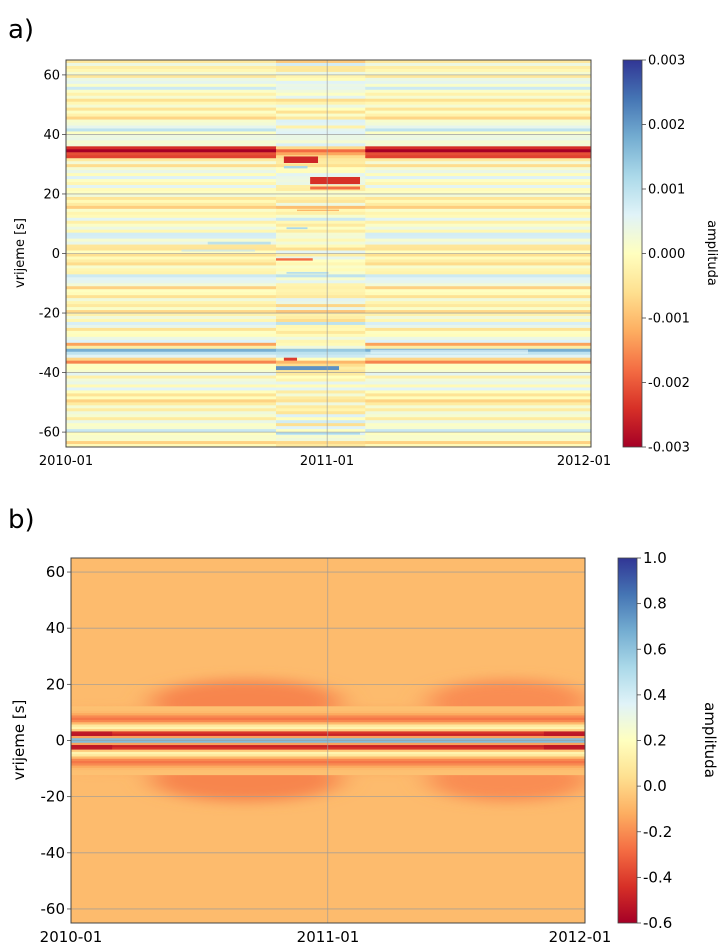 The image size is (724, 944). Describe the element at coordinates (53, 797) in the screenshot. I see `y-tick-label: -20` at that location.